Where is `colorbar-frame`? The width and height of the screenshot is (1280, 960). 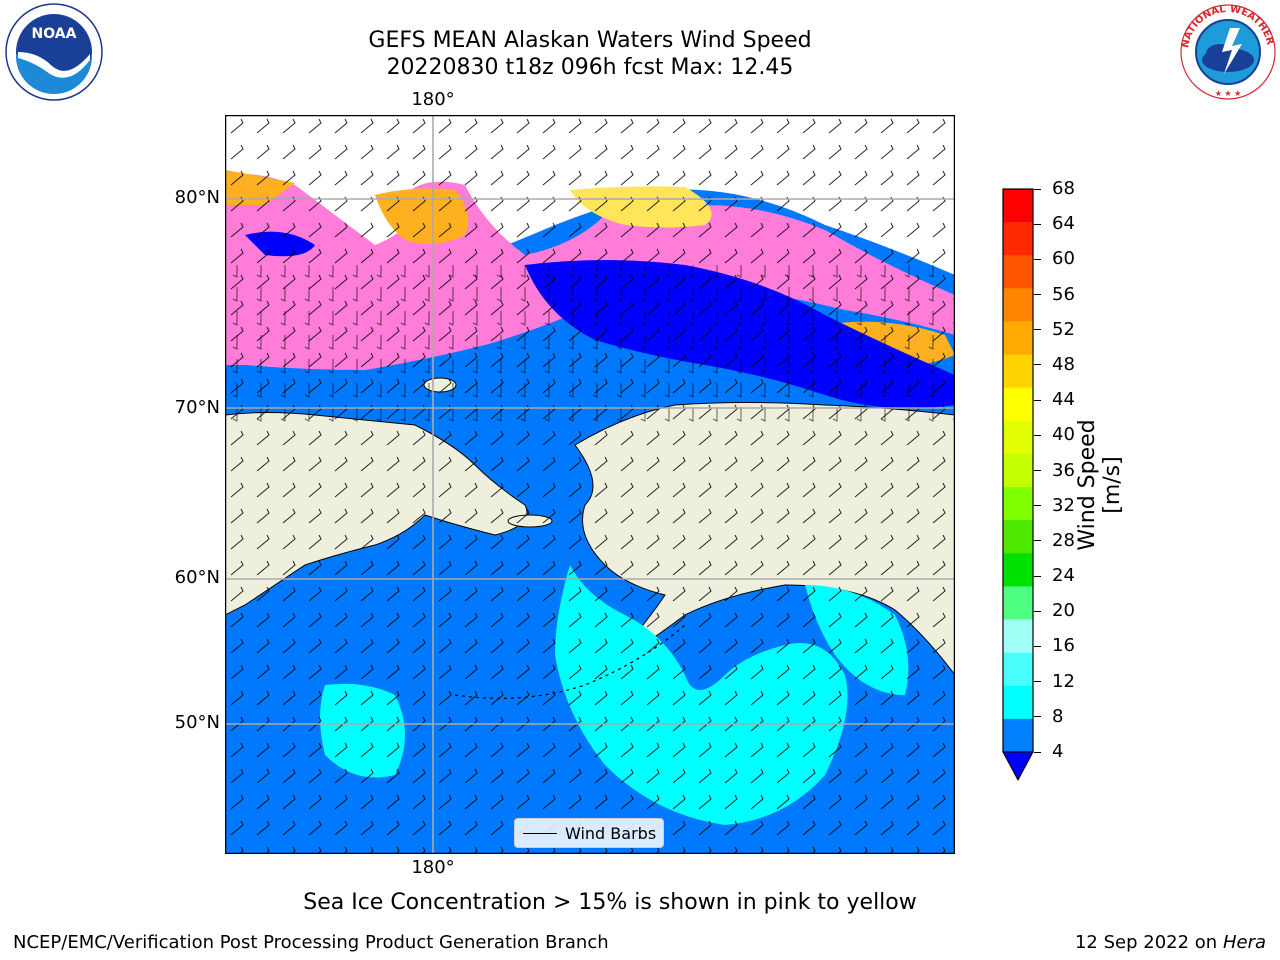 colorbar-frame is located at coordinates (1018, 470).